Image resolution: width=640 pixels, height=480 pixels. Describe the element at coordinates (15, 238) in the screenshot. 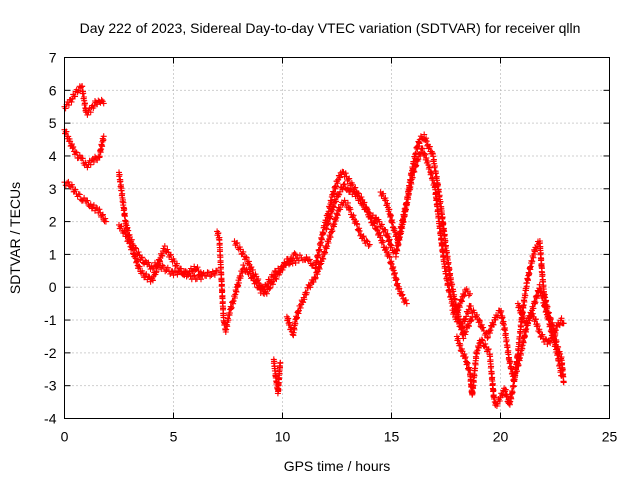

I see `y-axis-label: SDTVAR / TECUs` at that location.